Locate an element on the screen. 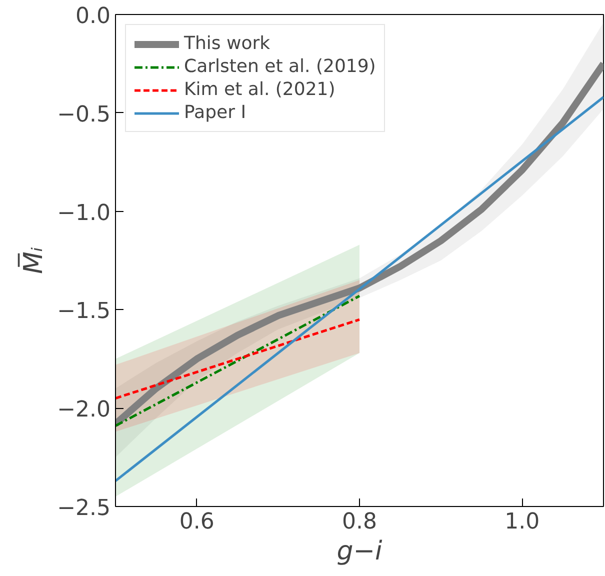  y-tick-label: −2.5 is located at coordinates (83, 508).